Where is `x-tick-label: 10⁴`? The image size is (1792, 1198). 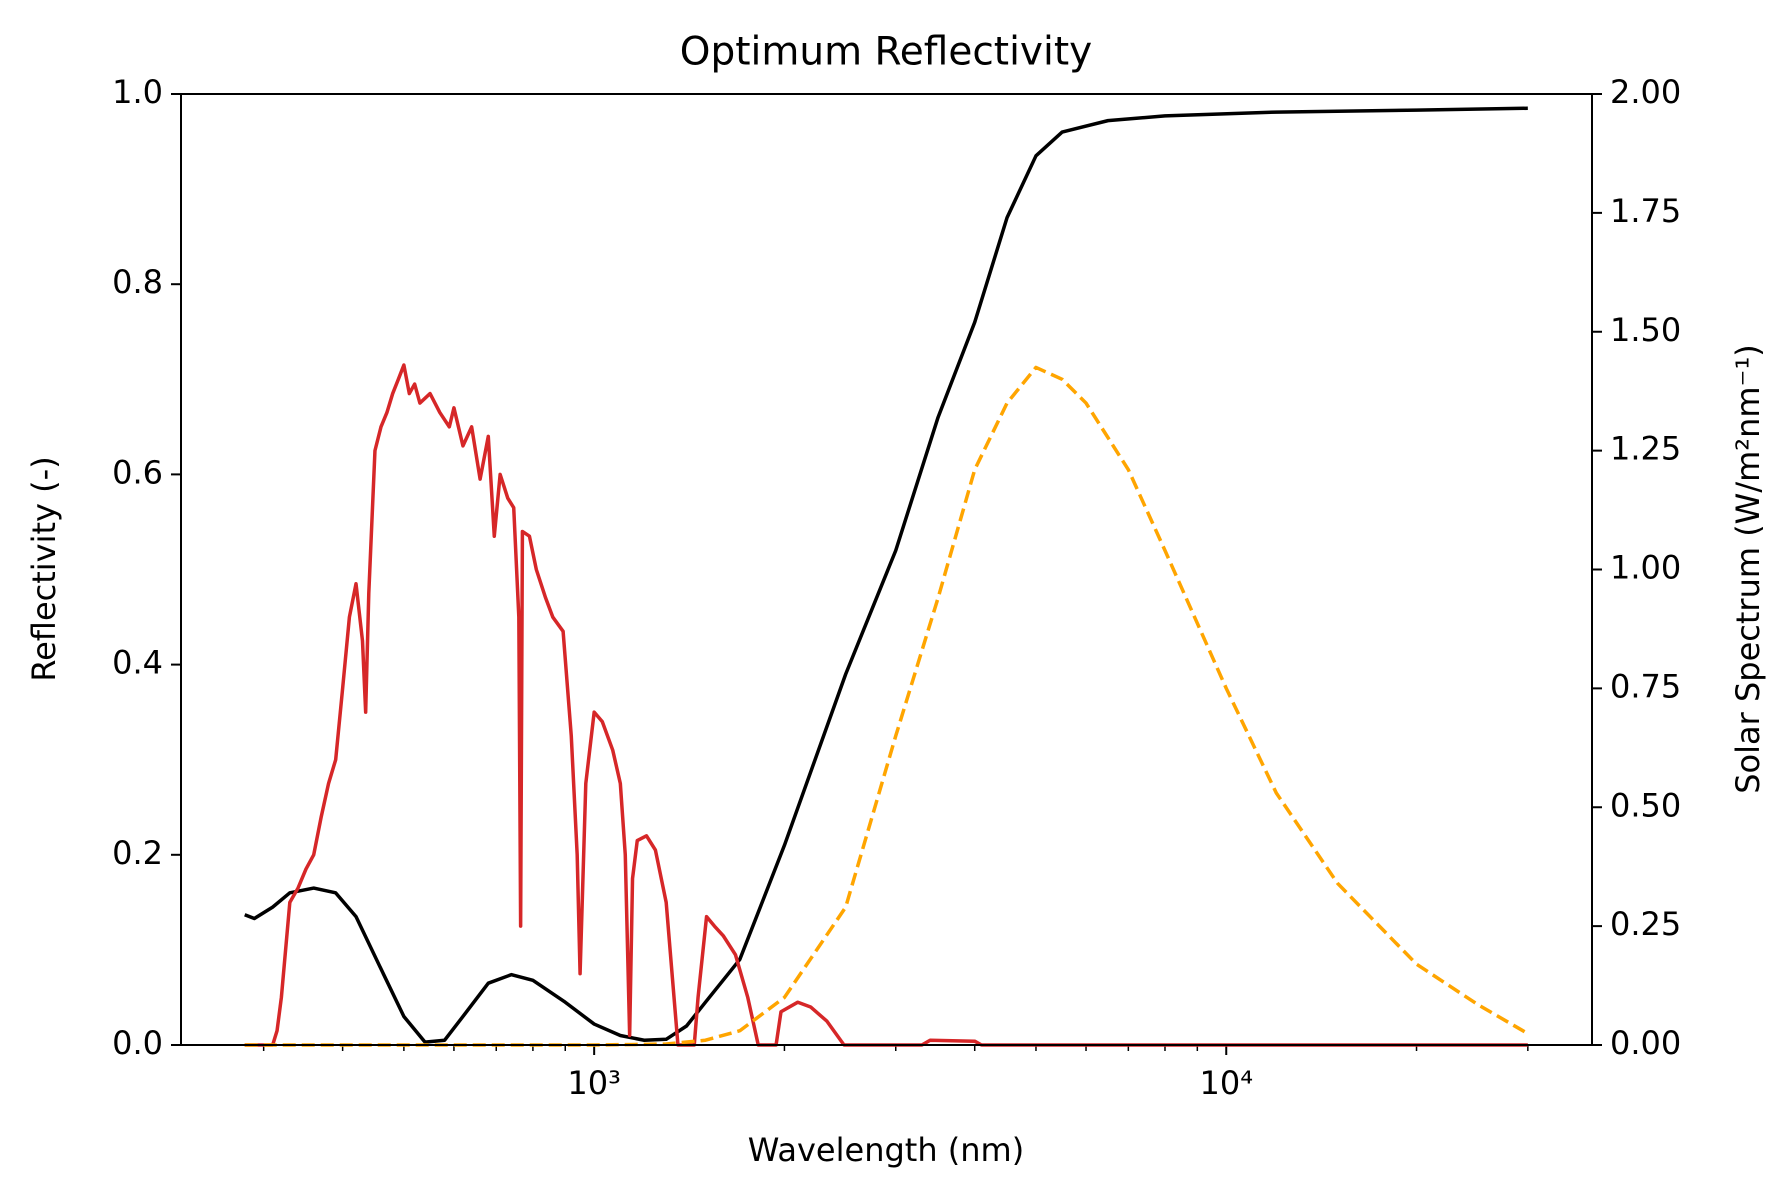
x-tick-label: 10⁴ is located at coordinates (1226, 1083).